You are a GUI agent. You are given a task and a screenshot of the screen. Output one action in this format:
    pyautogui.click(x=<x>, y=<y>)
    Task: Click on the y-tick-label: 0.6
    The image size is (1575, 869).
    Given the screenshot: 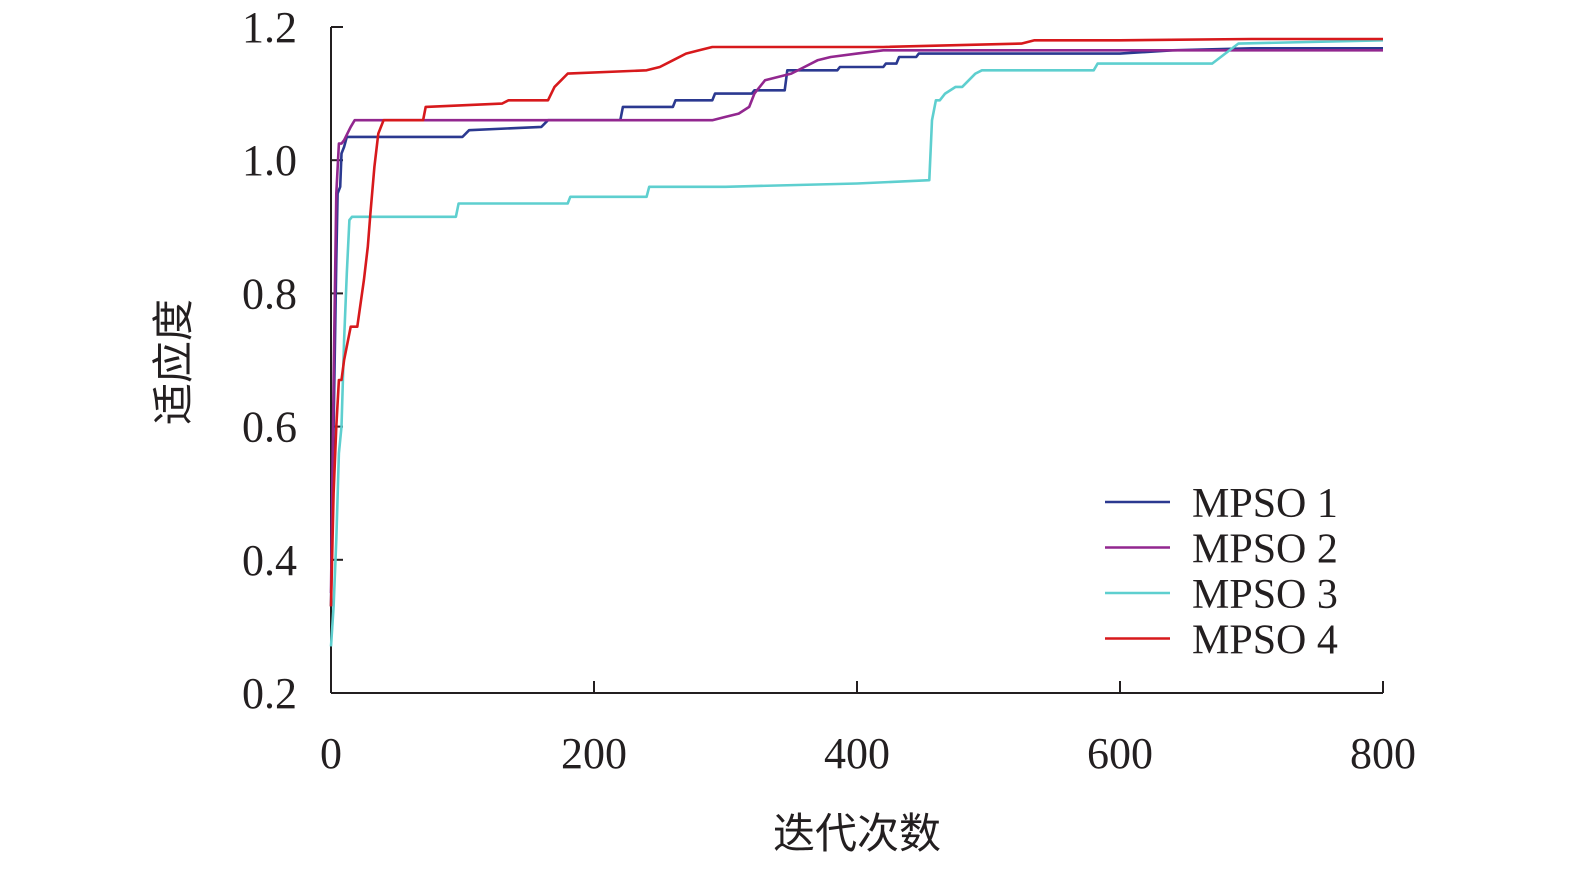 What is the action you would take?
    pyautogui.click(x=269, y=427)
    